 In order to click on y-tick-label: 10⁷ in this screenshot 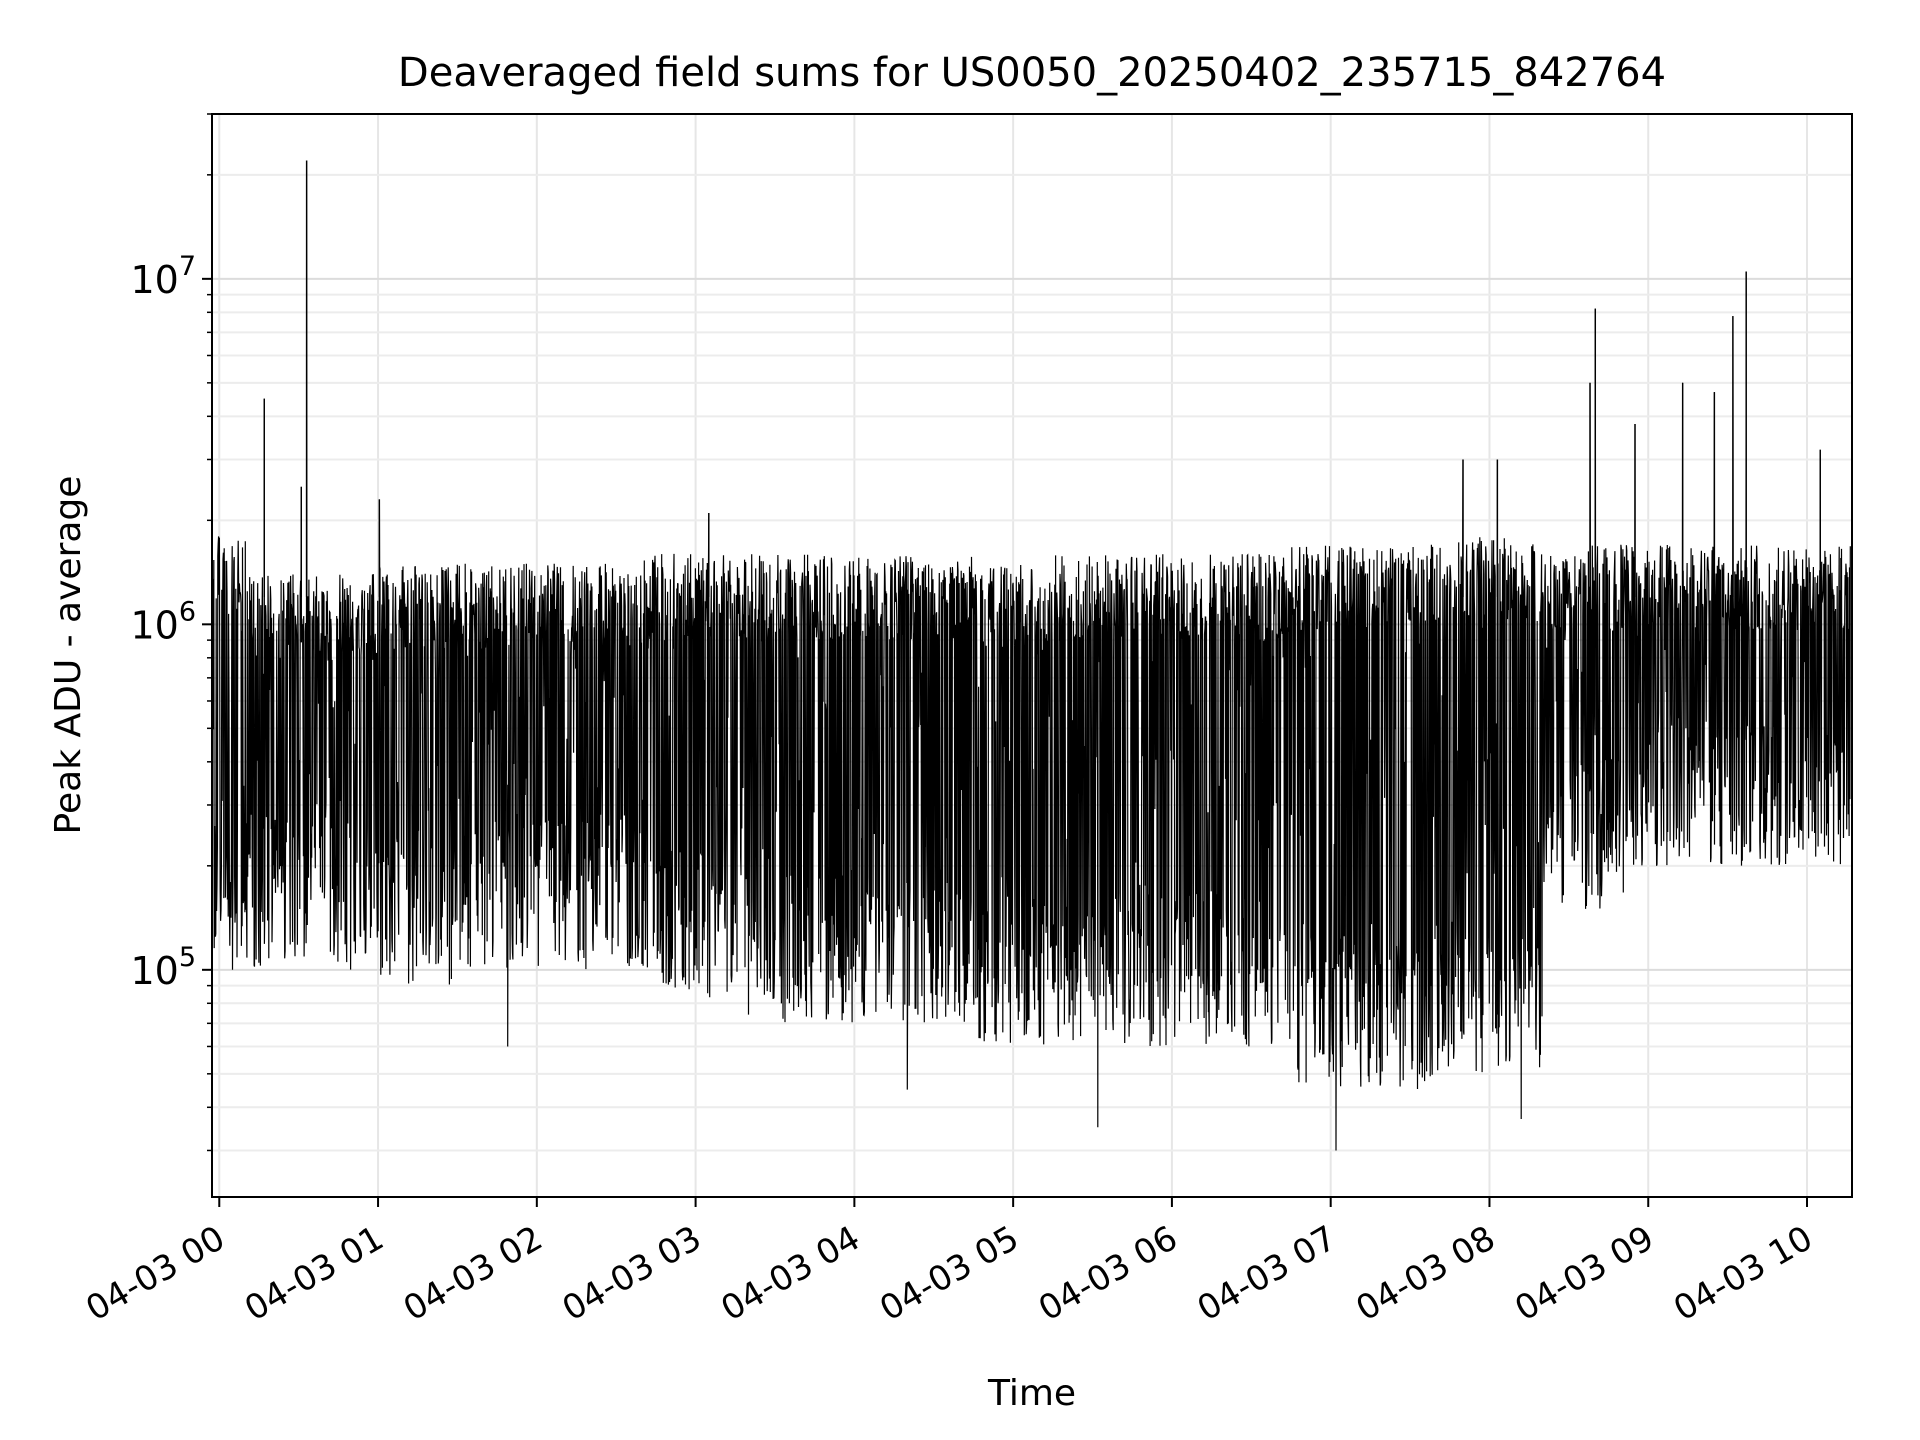, I will do `click(163, 276)`.